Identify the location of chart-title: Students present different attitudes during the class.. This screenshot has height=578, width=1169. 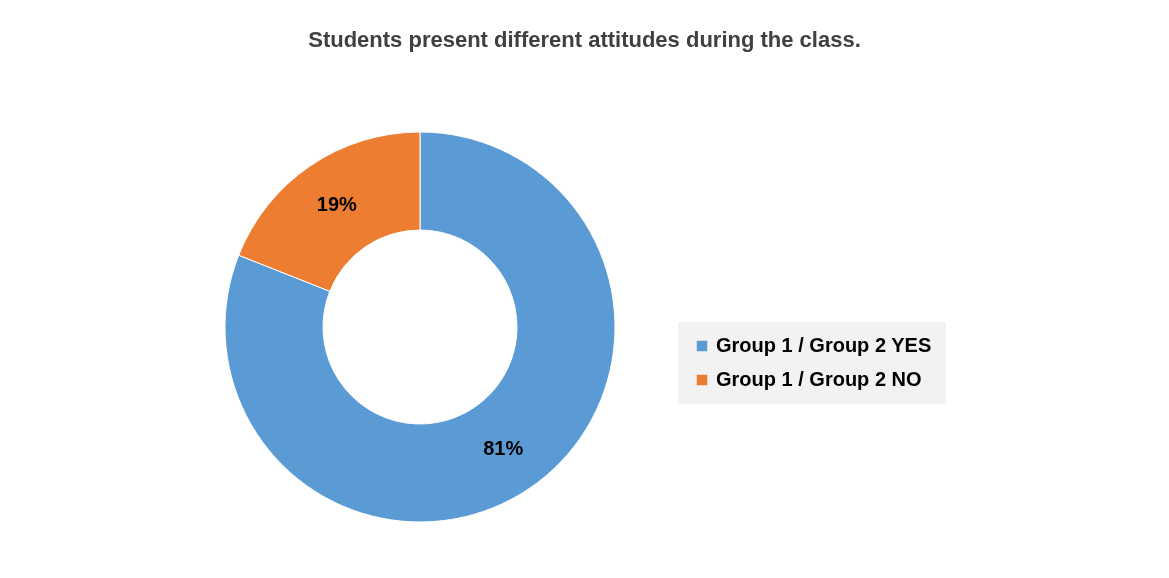
(584, 39).